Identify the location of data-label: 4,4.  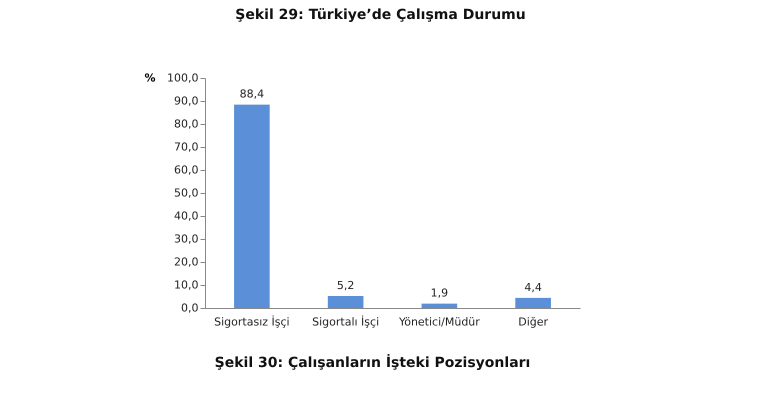
(533, 287).